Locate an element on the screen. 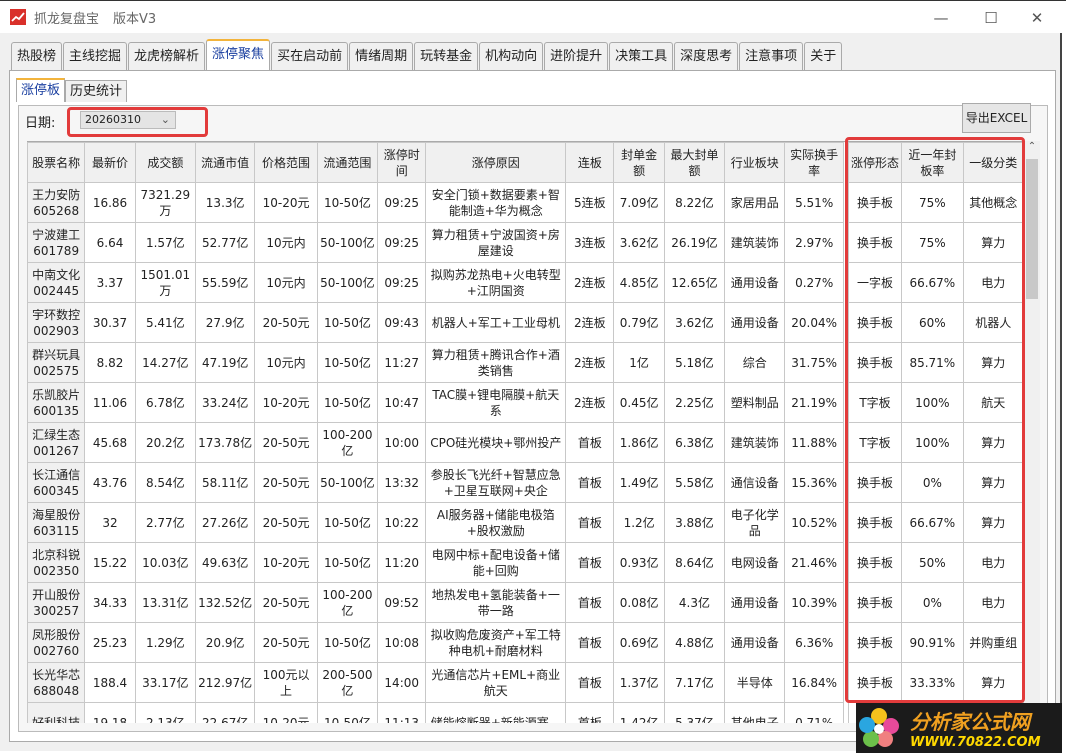  tab-0: 热股榜 is located at coordinates (37, 56).